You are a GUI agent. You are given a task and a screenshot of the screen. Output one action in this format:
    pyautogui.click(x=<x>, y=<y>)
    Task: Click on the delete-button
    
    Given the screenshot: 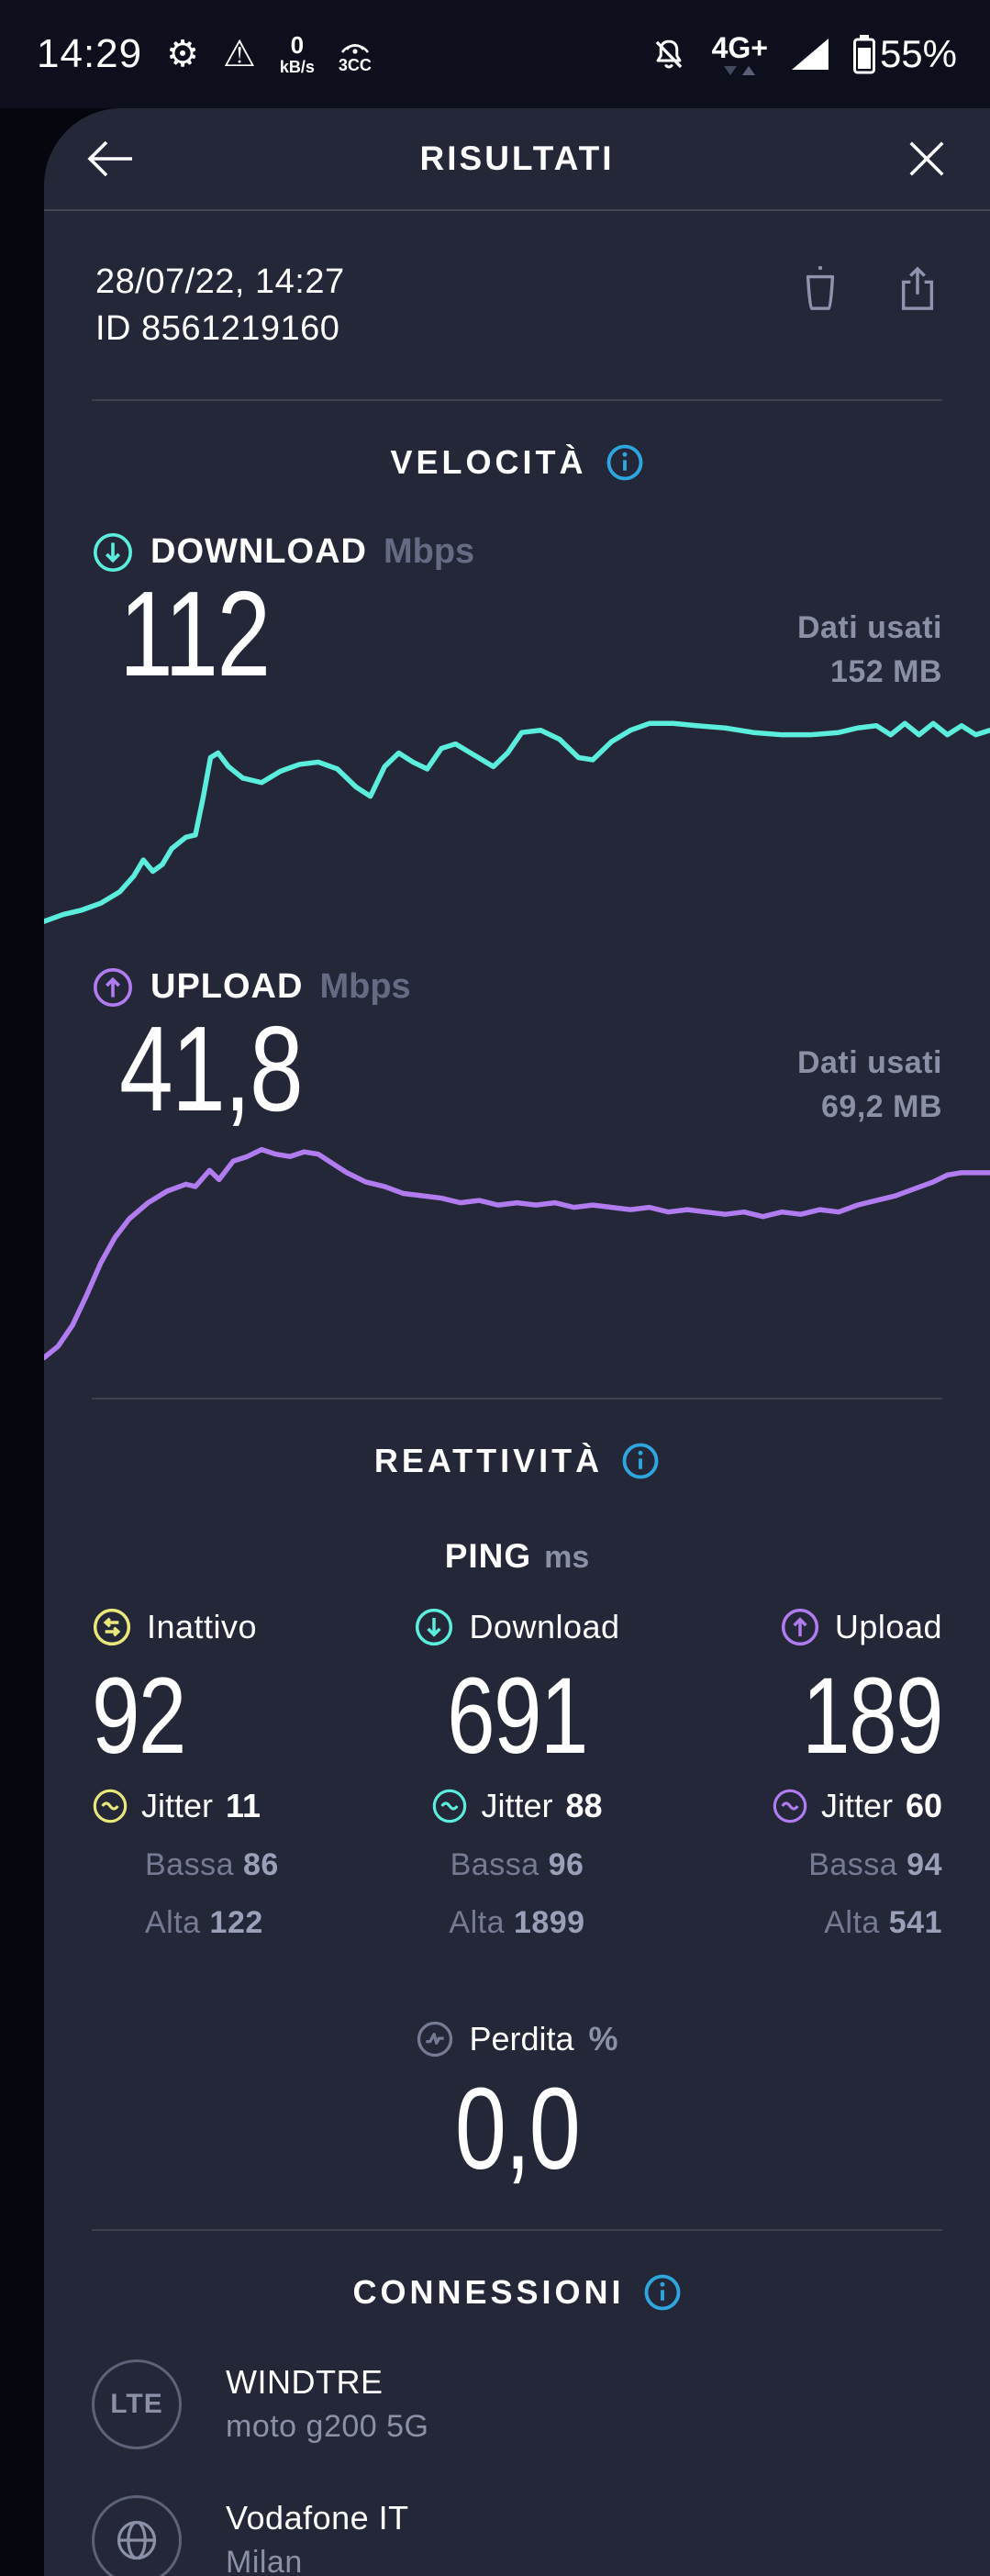 What is the action you would take?
    pyautogui.click(x=820, y=288)
    